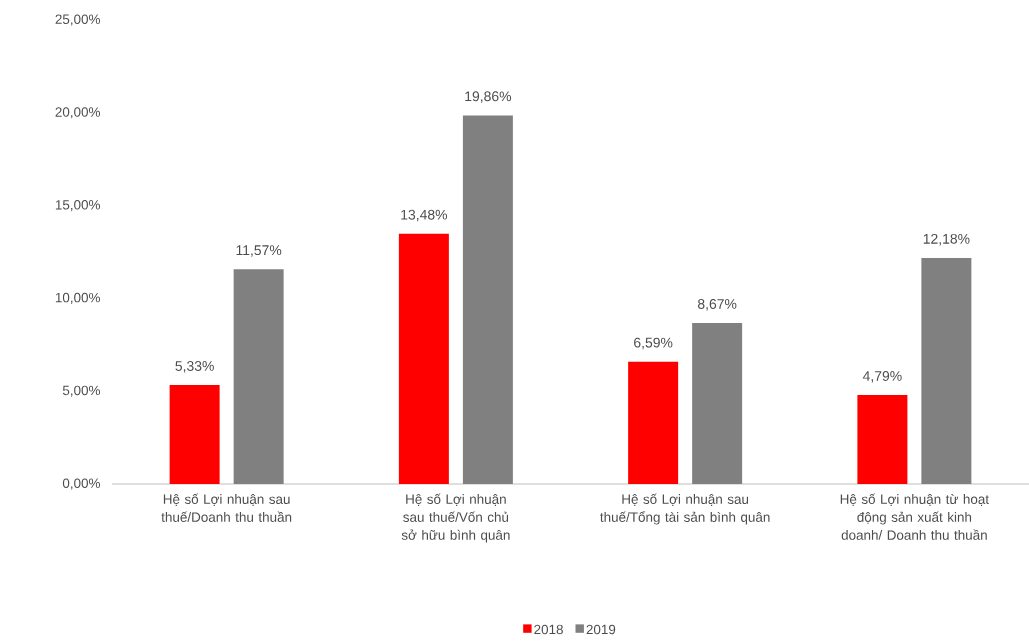 The image size is (1029, 643). What do you see at coordinates (653, 343) in the screenshot?
I see `data-label: 6,59%` at bounding box center [653, 343].